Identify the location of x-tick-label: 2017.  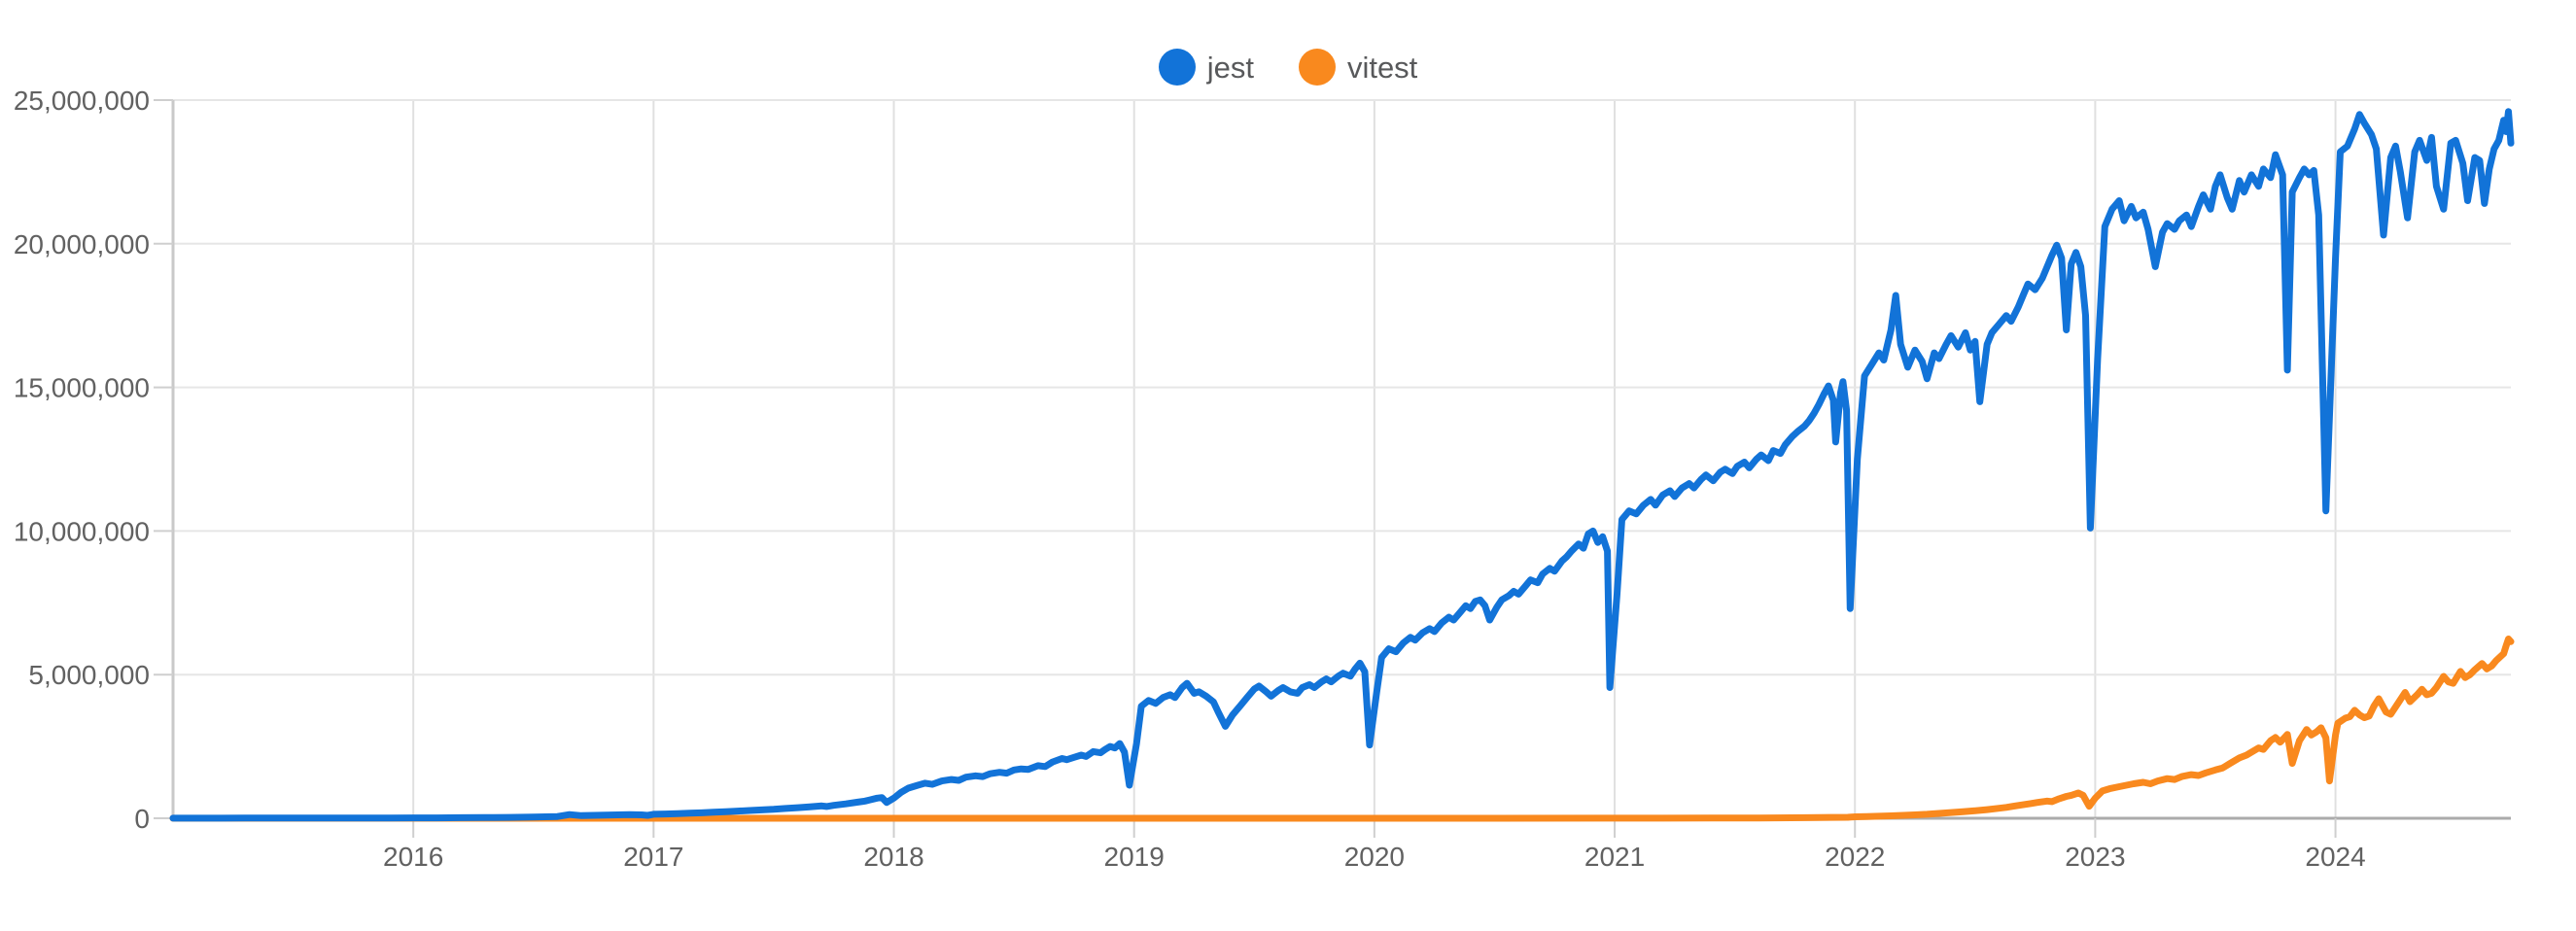
(653, 857).